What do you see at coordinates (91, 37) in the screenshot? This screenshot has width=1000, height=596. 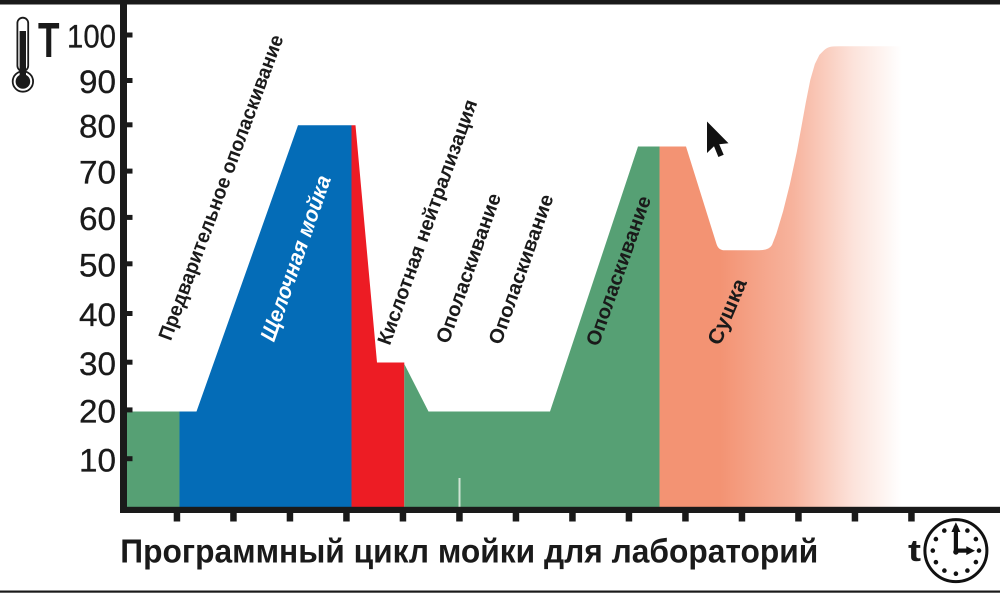 I see `svg-text: 100` at bounding box center [91, 37].